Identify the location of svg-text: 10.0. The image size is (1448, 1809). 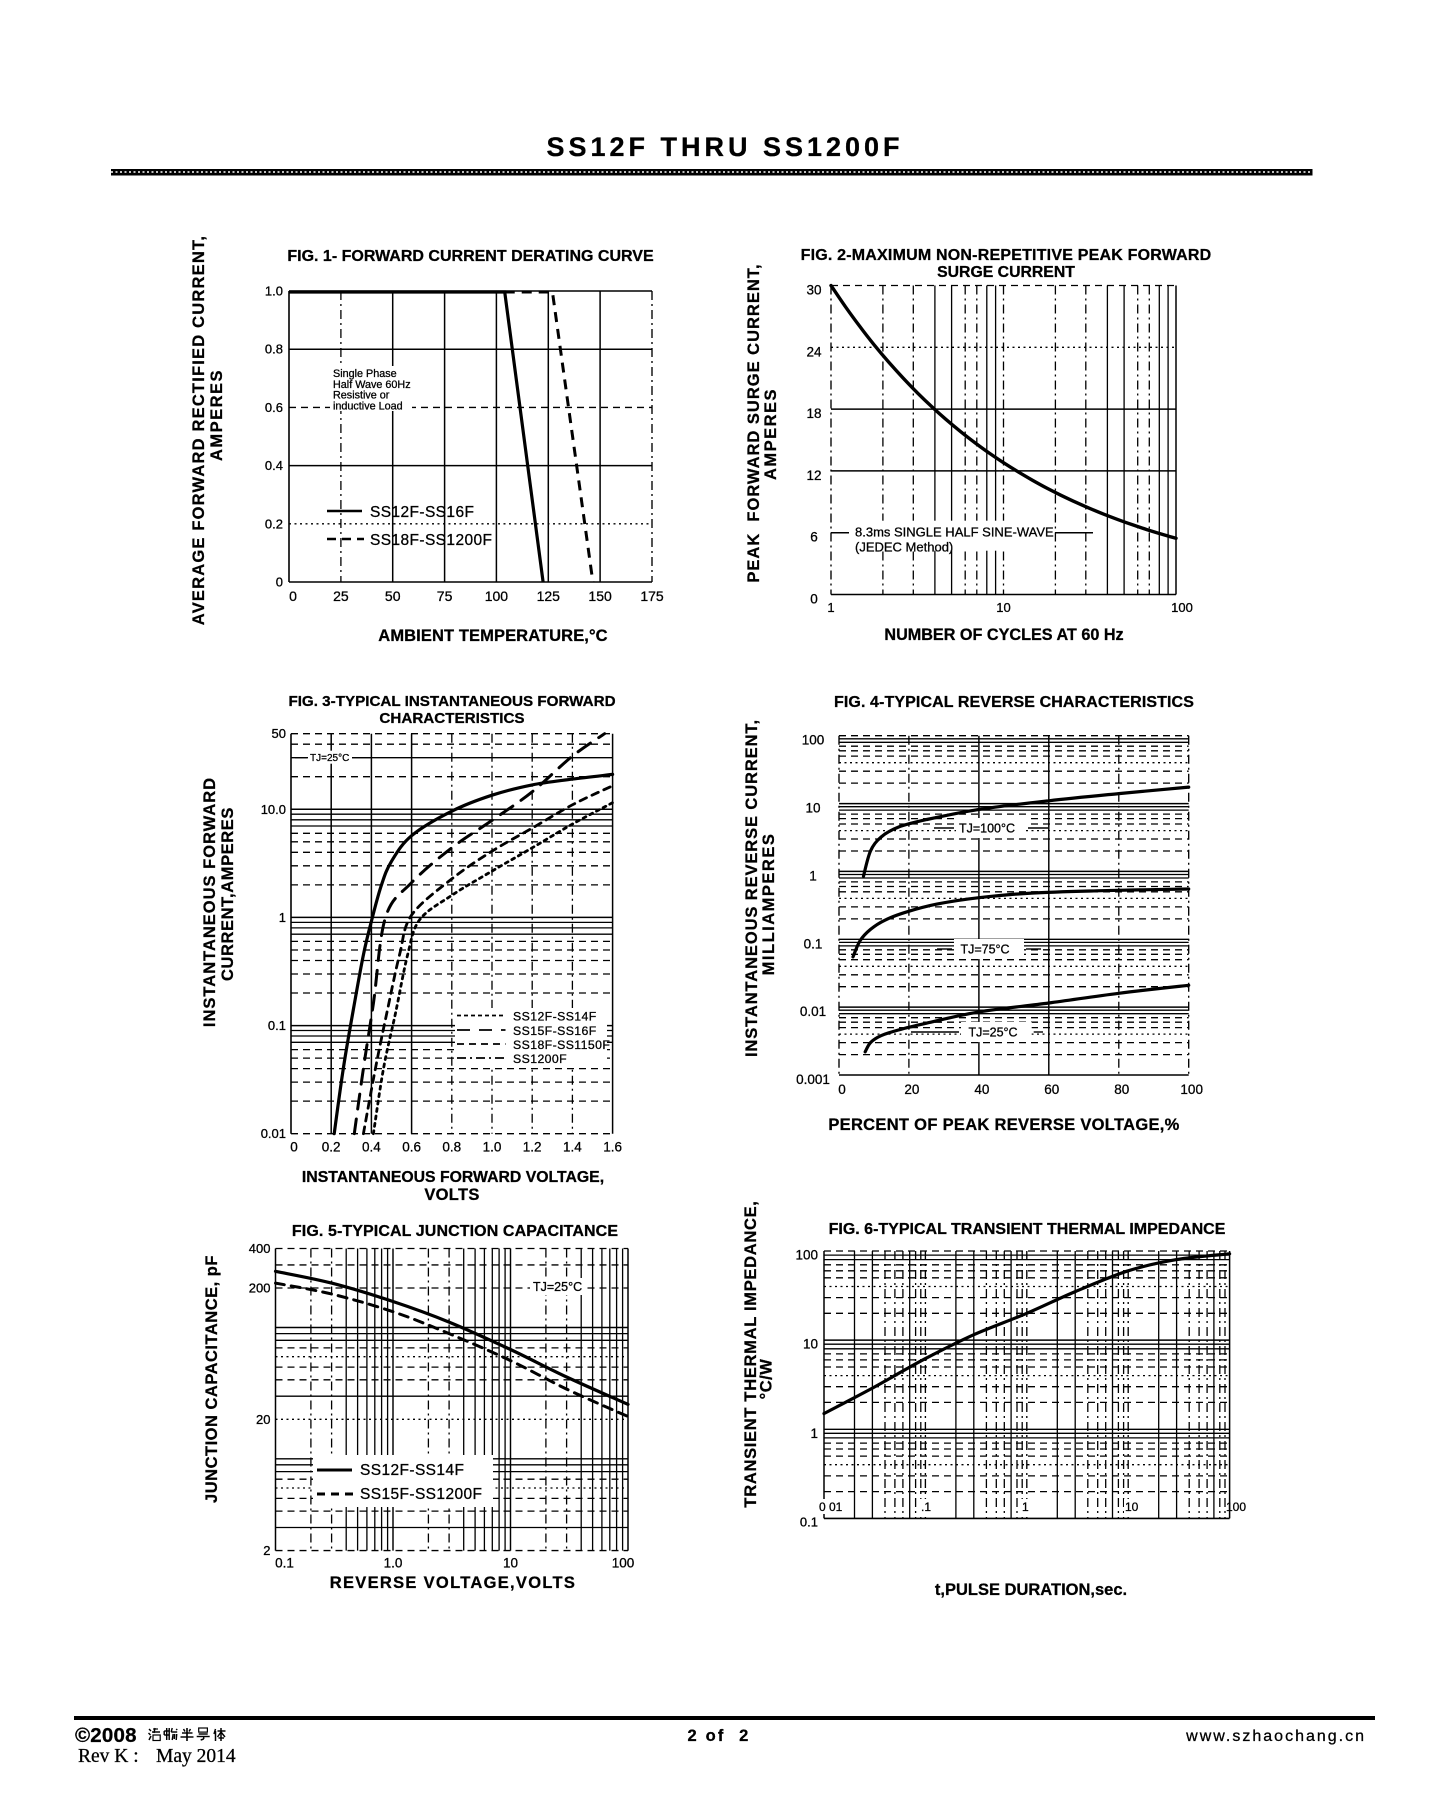
(273, 809).